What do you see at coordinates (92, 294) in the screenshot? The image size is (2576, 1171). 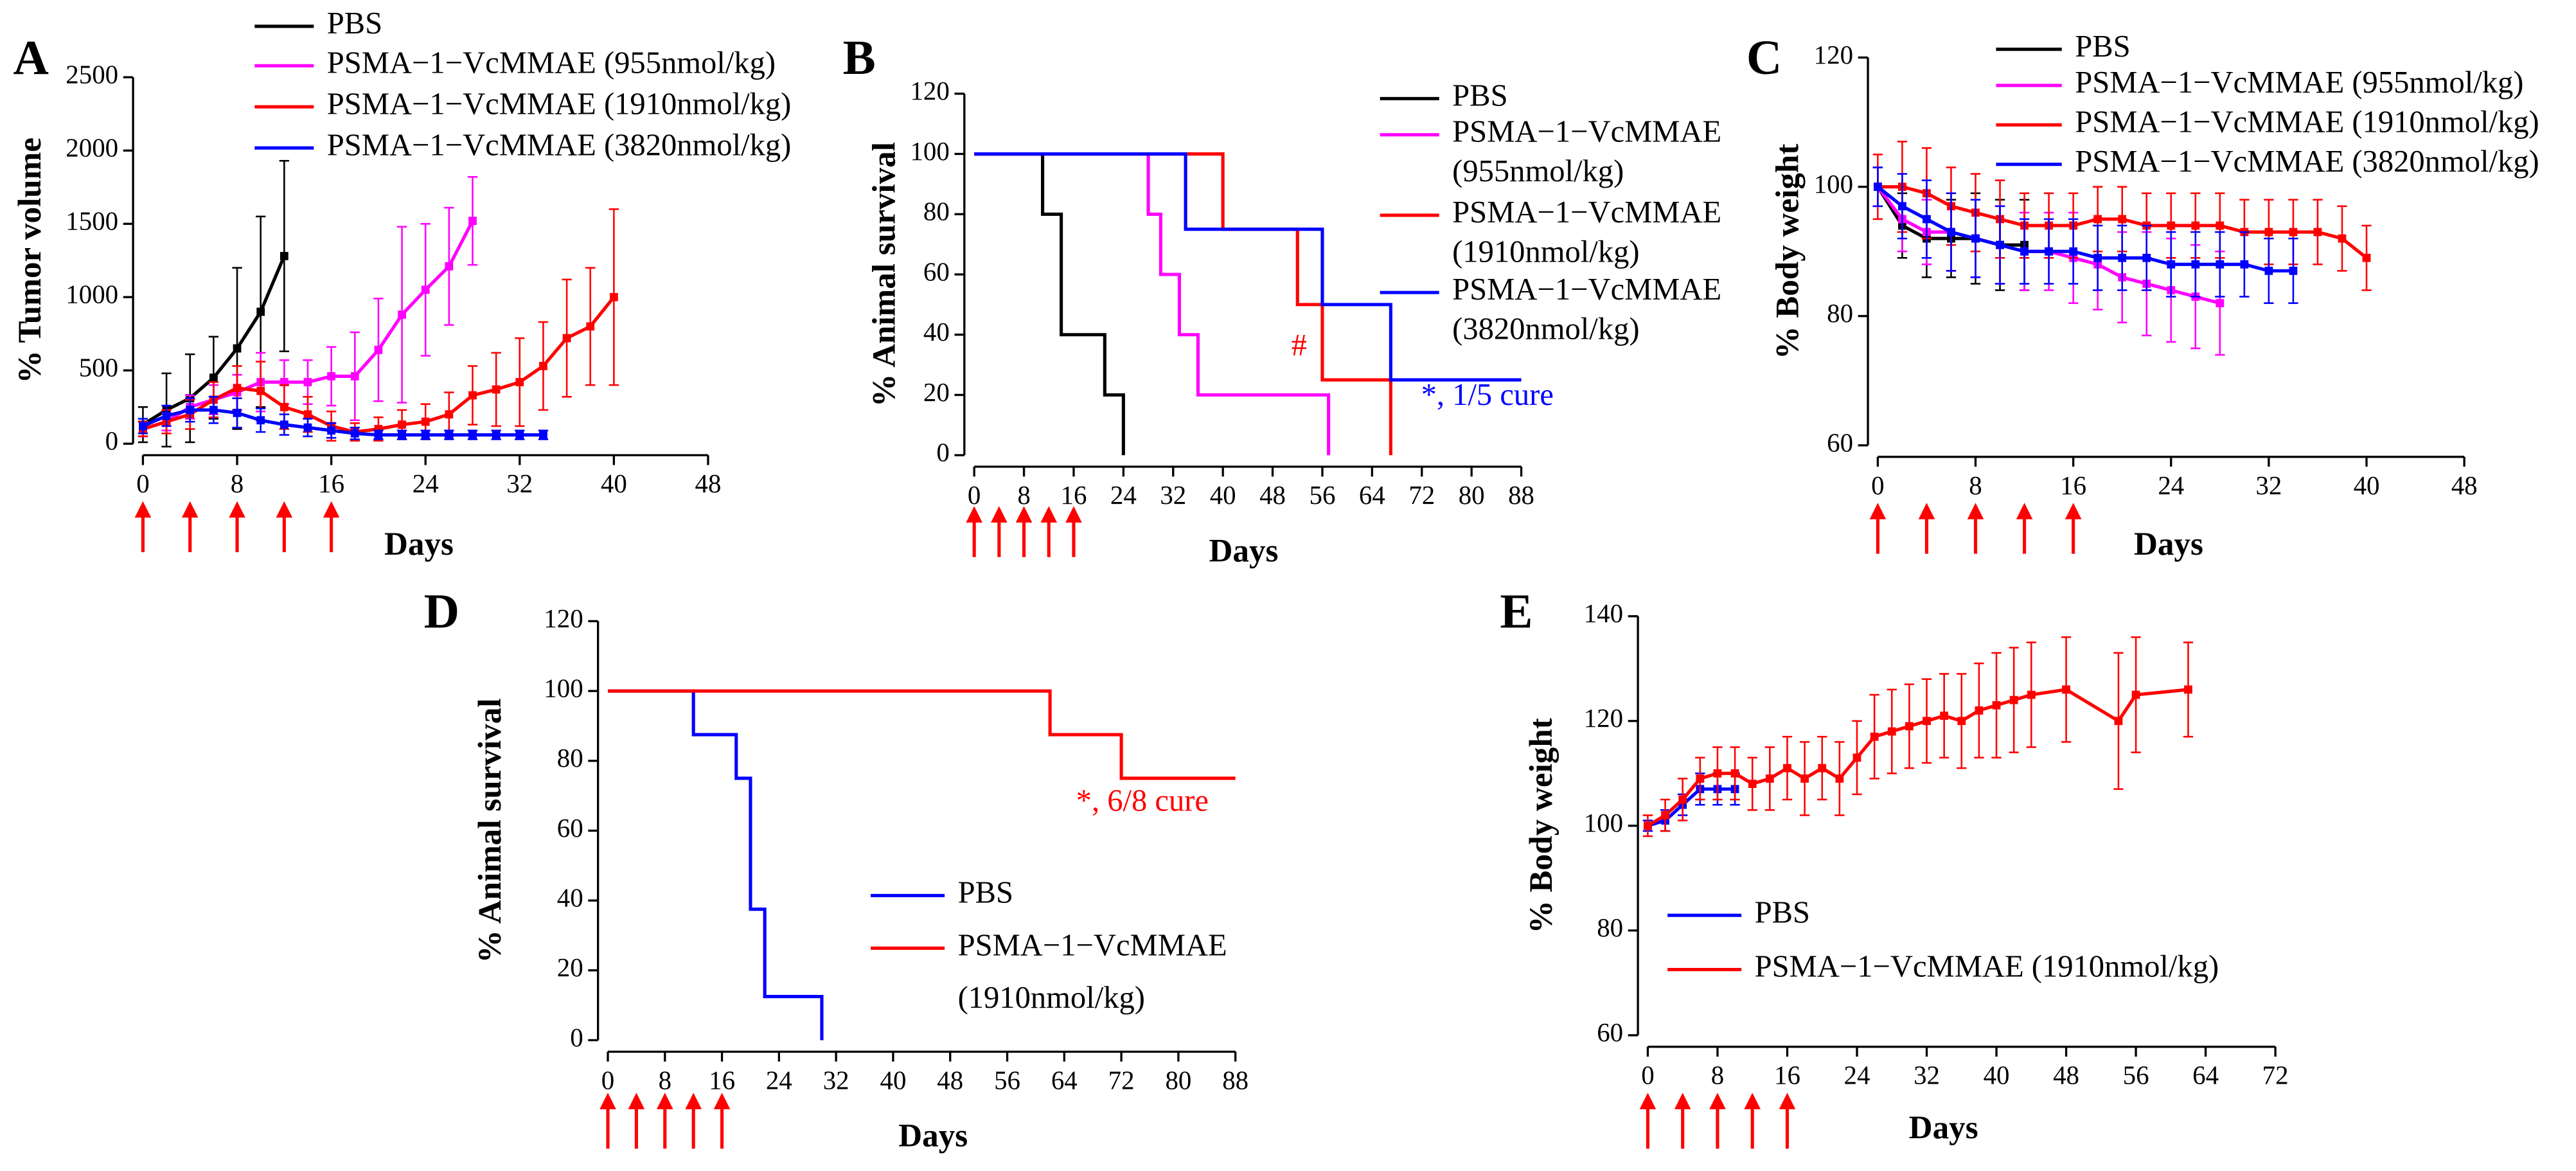 I see `y-tick-label: 1000` at bounding box center [92, 294].